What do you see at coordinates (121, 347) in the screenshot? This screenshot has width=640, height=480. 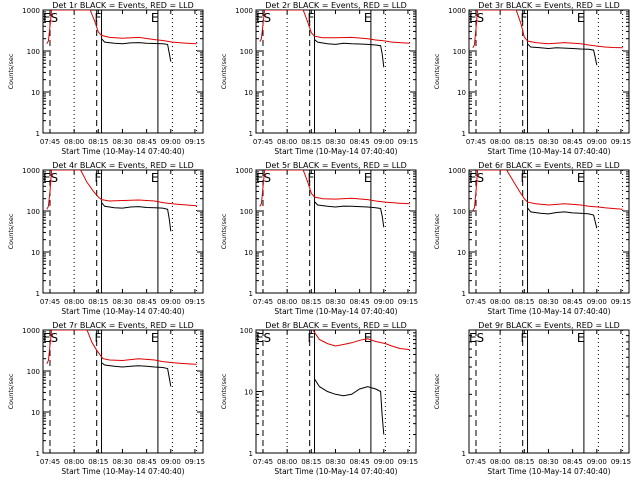 I see `lld-series-line` at bounding box center [121, 347].